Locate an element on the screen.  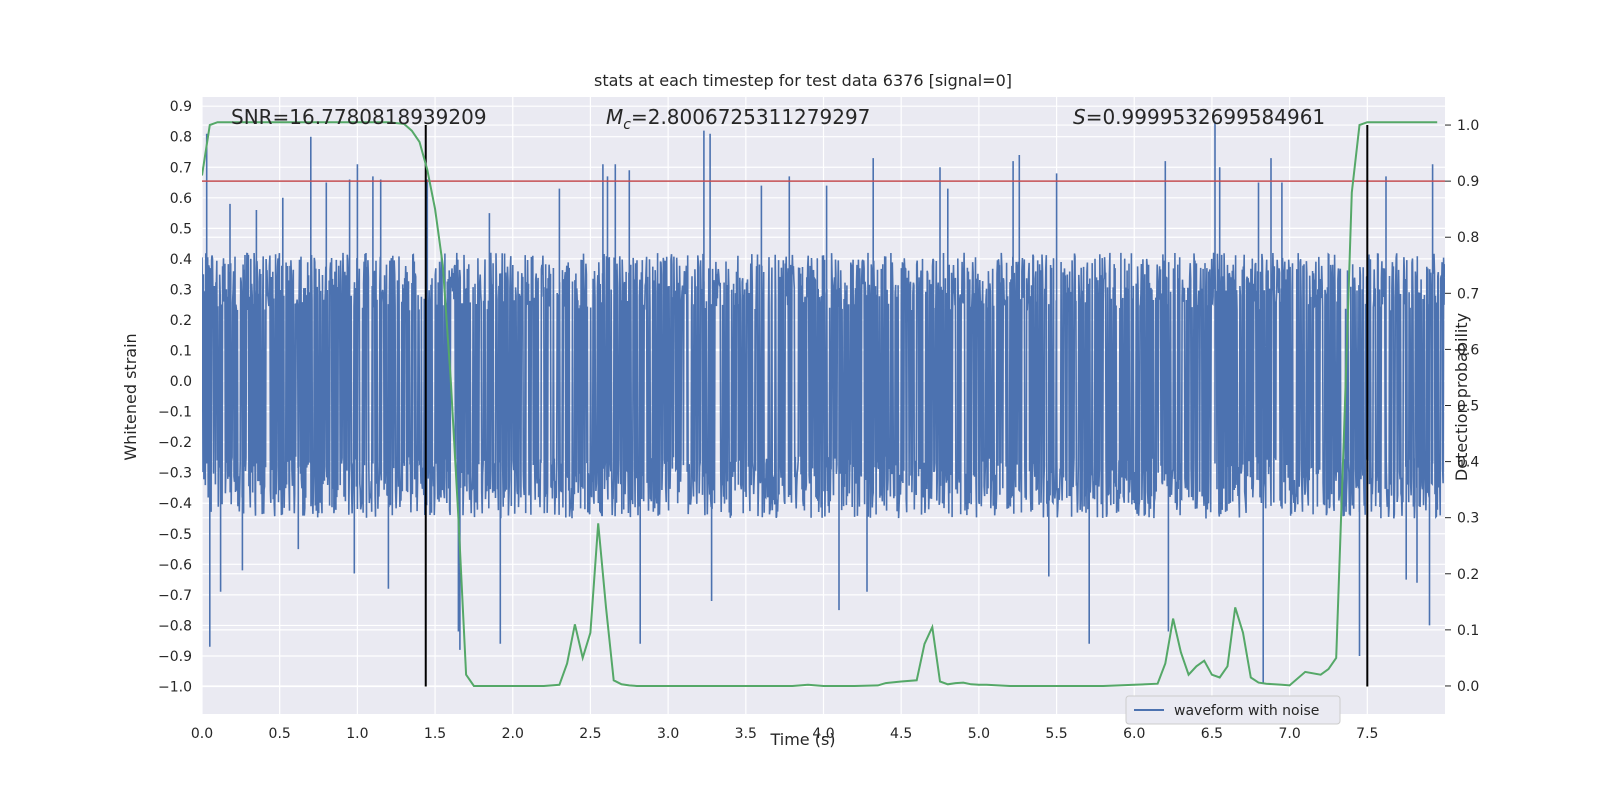
y-left-tick-label: 0.7 is located at coordinates (181, 168).